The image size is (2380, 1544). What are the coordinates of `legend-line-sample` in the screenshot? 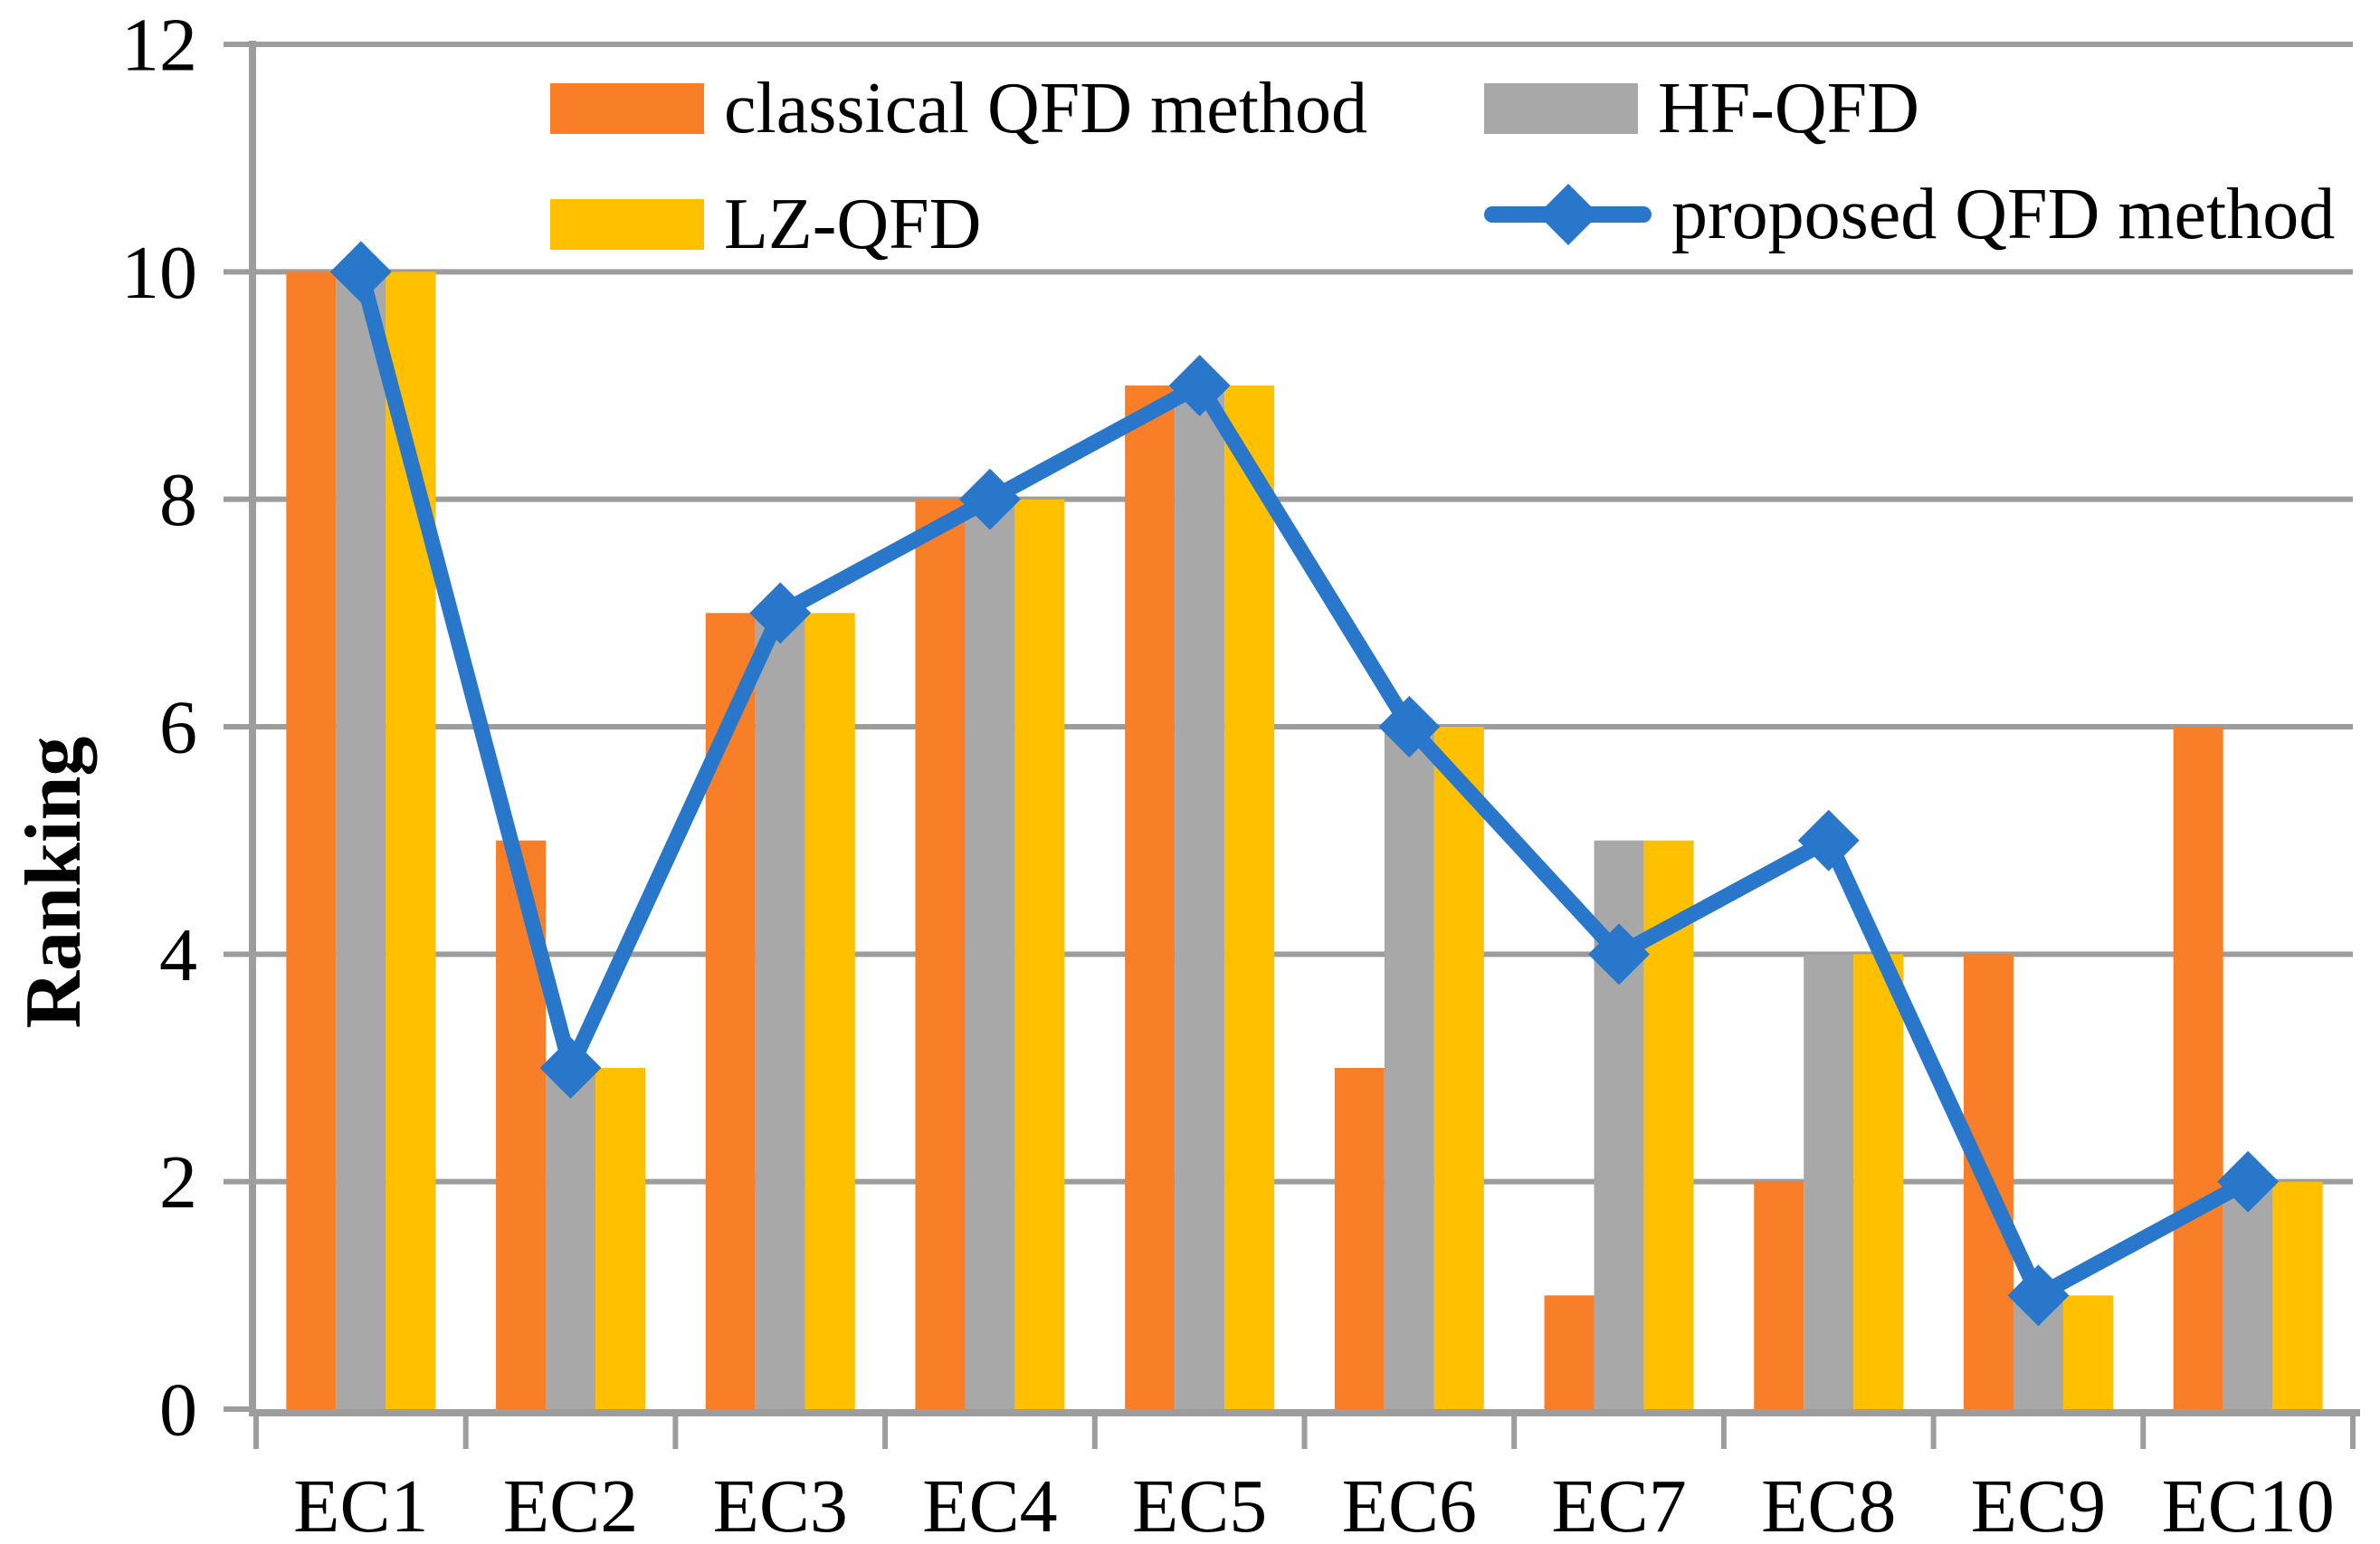 It's located at (1568, 214).